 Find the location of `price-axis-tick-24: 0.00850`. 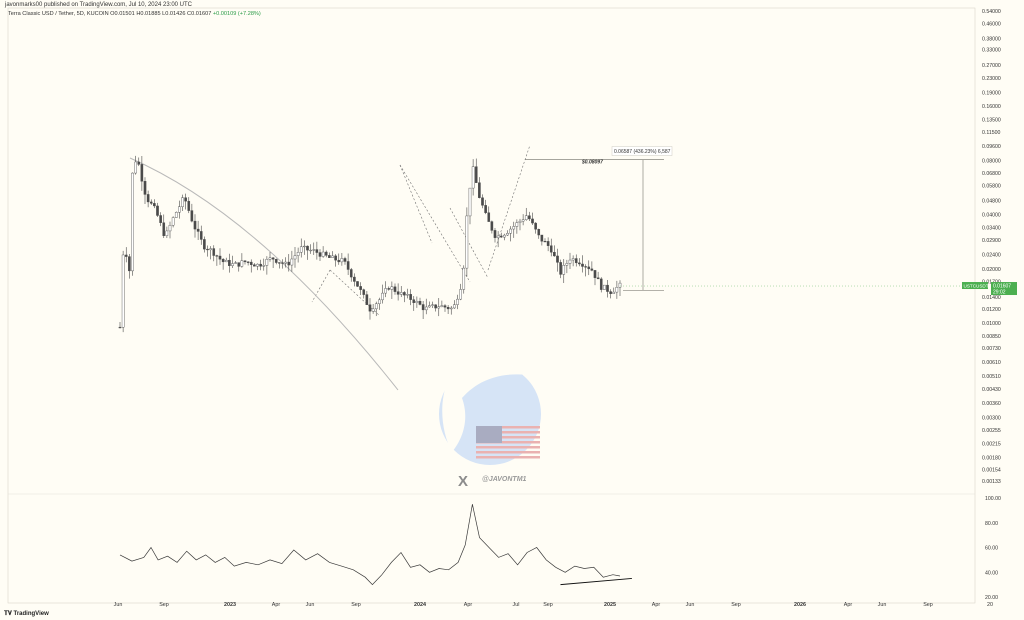

price-axis-tick-24: 0.00850 is located at coordinates (991, 337).